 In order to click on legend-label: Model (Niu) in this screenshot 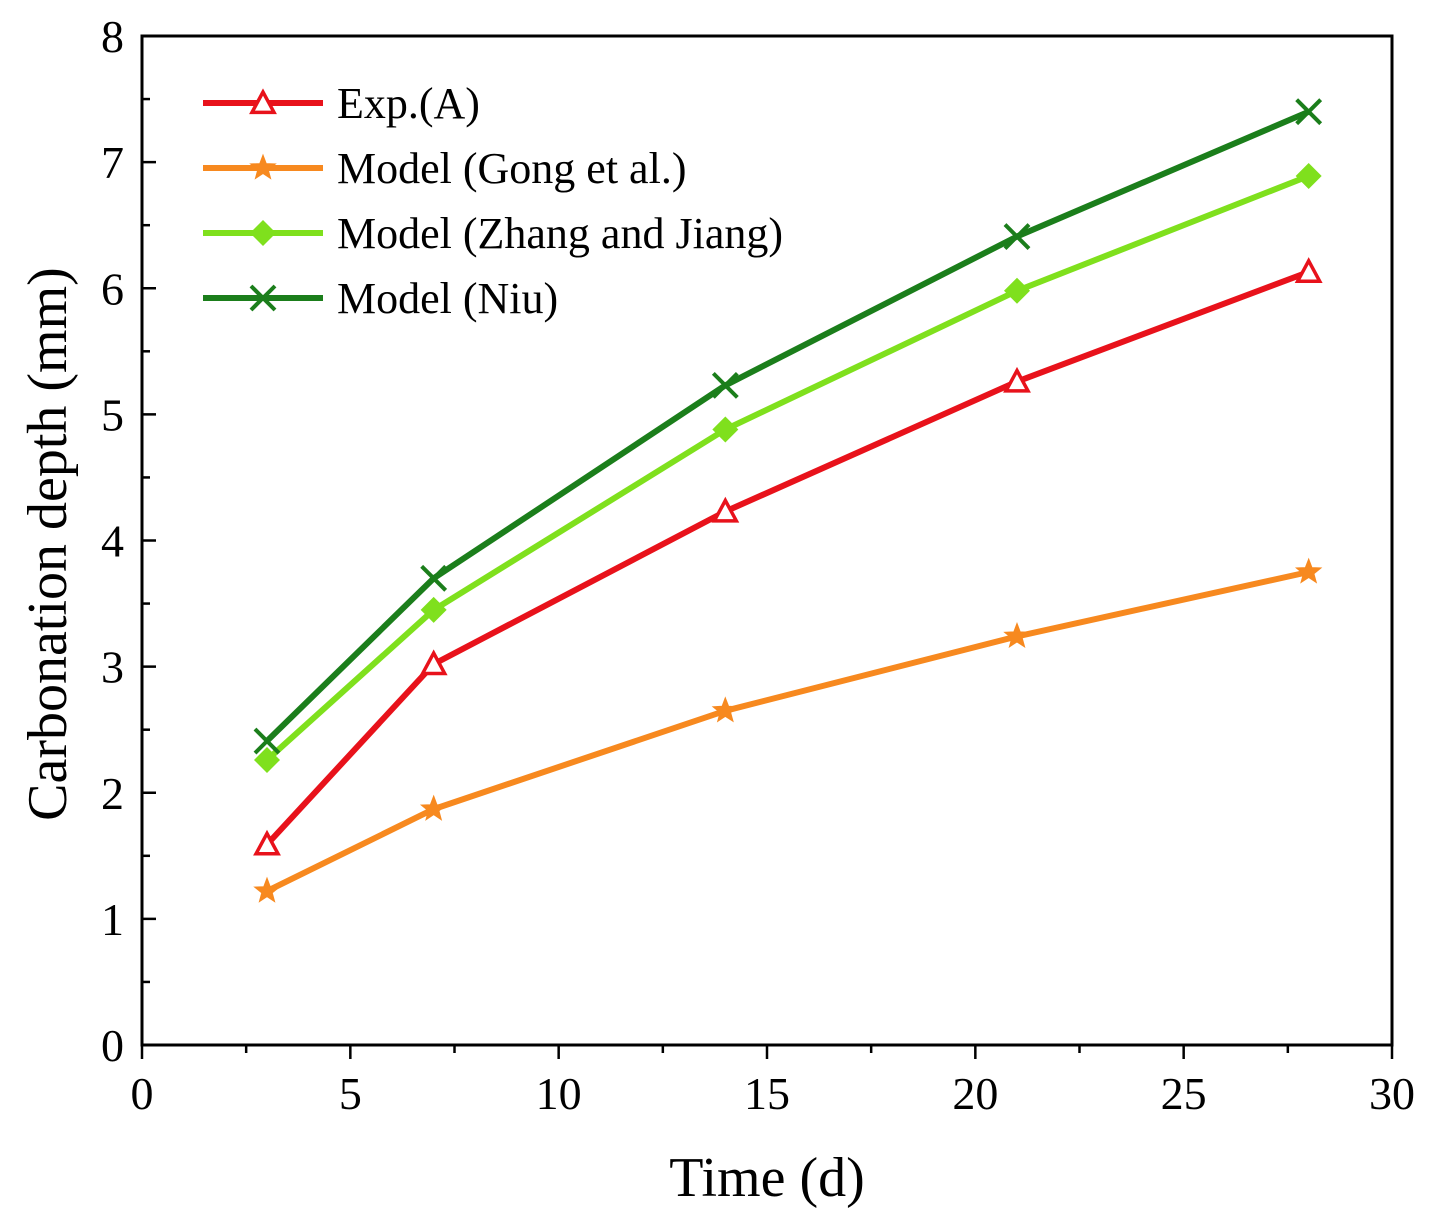, I will do `click(447, 298)`.